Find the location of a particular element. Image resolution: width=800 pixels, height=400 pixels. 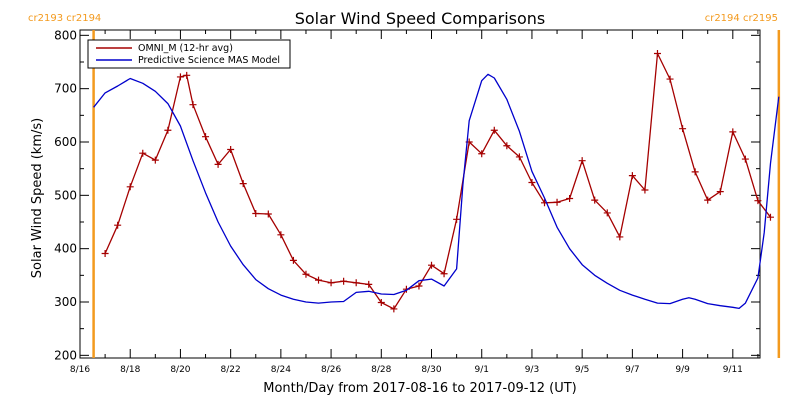

x-tick-label: 8/30 is located at coordinates (431, 370).